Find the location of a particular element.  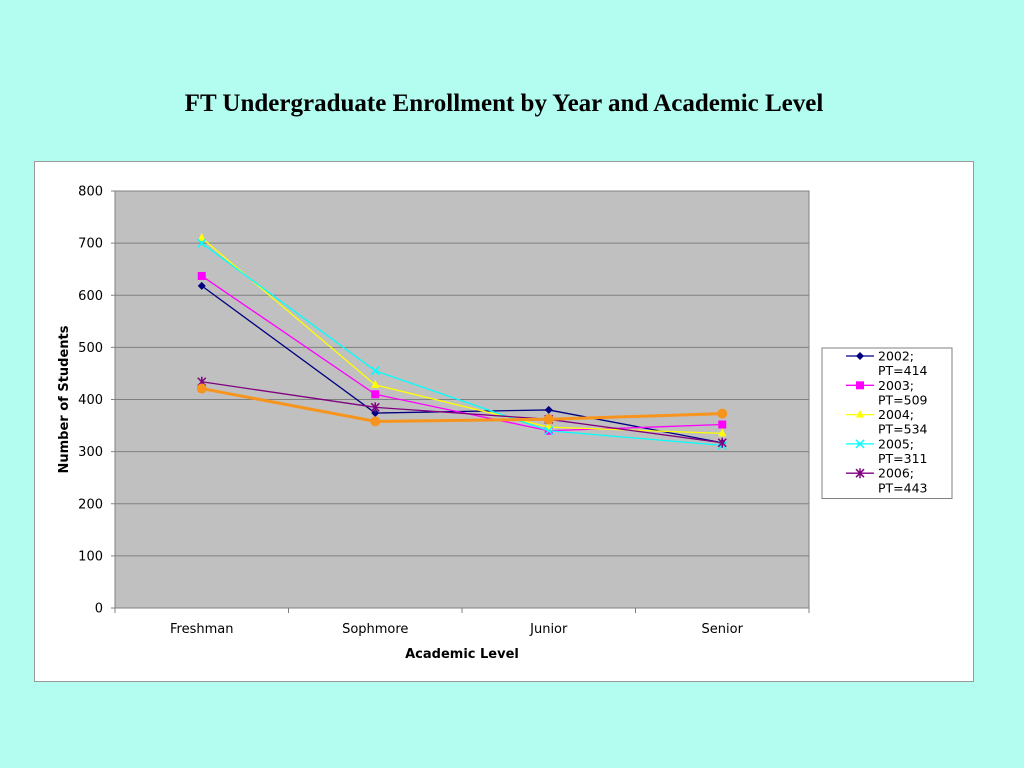

y-tick-label: 300 is located at coordinates (90, 452).